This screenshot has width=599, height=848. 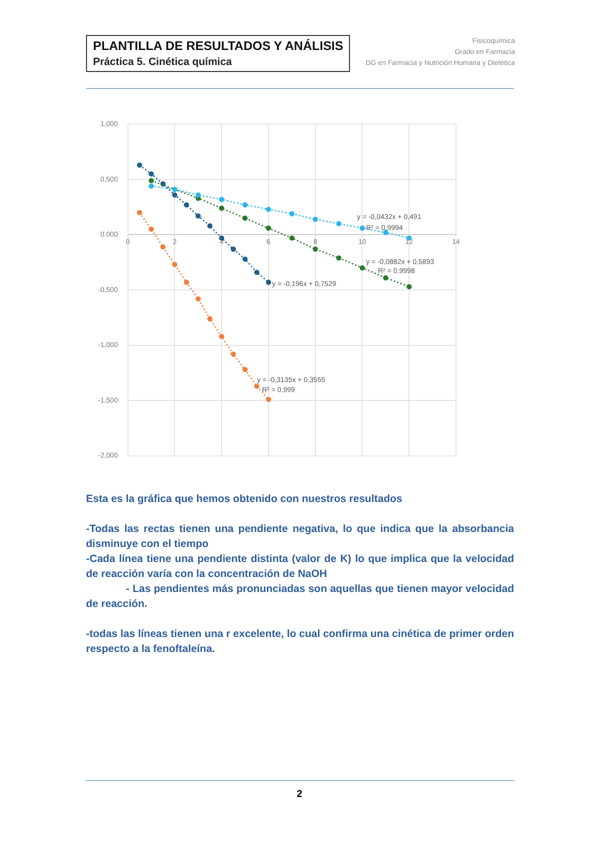 What do you see at coordinates (300, 537) in the screenshot?
I see `text: -Todas las rectas tienen una pendiente negativa, lo que indica que la absorbancia disminuye con el tiempo` at bounding box center [300, 537].